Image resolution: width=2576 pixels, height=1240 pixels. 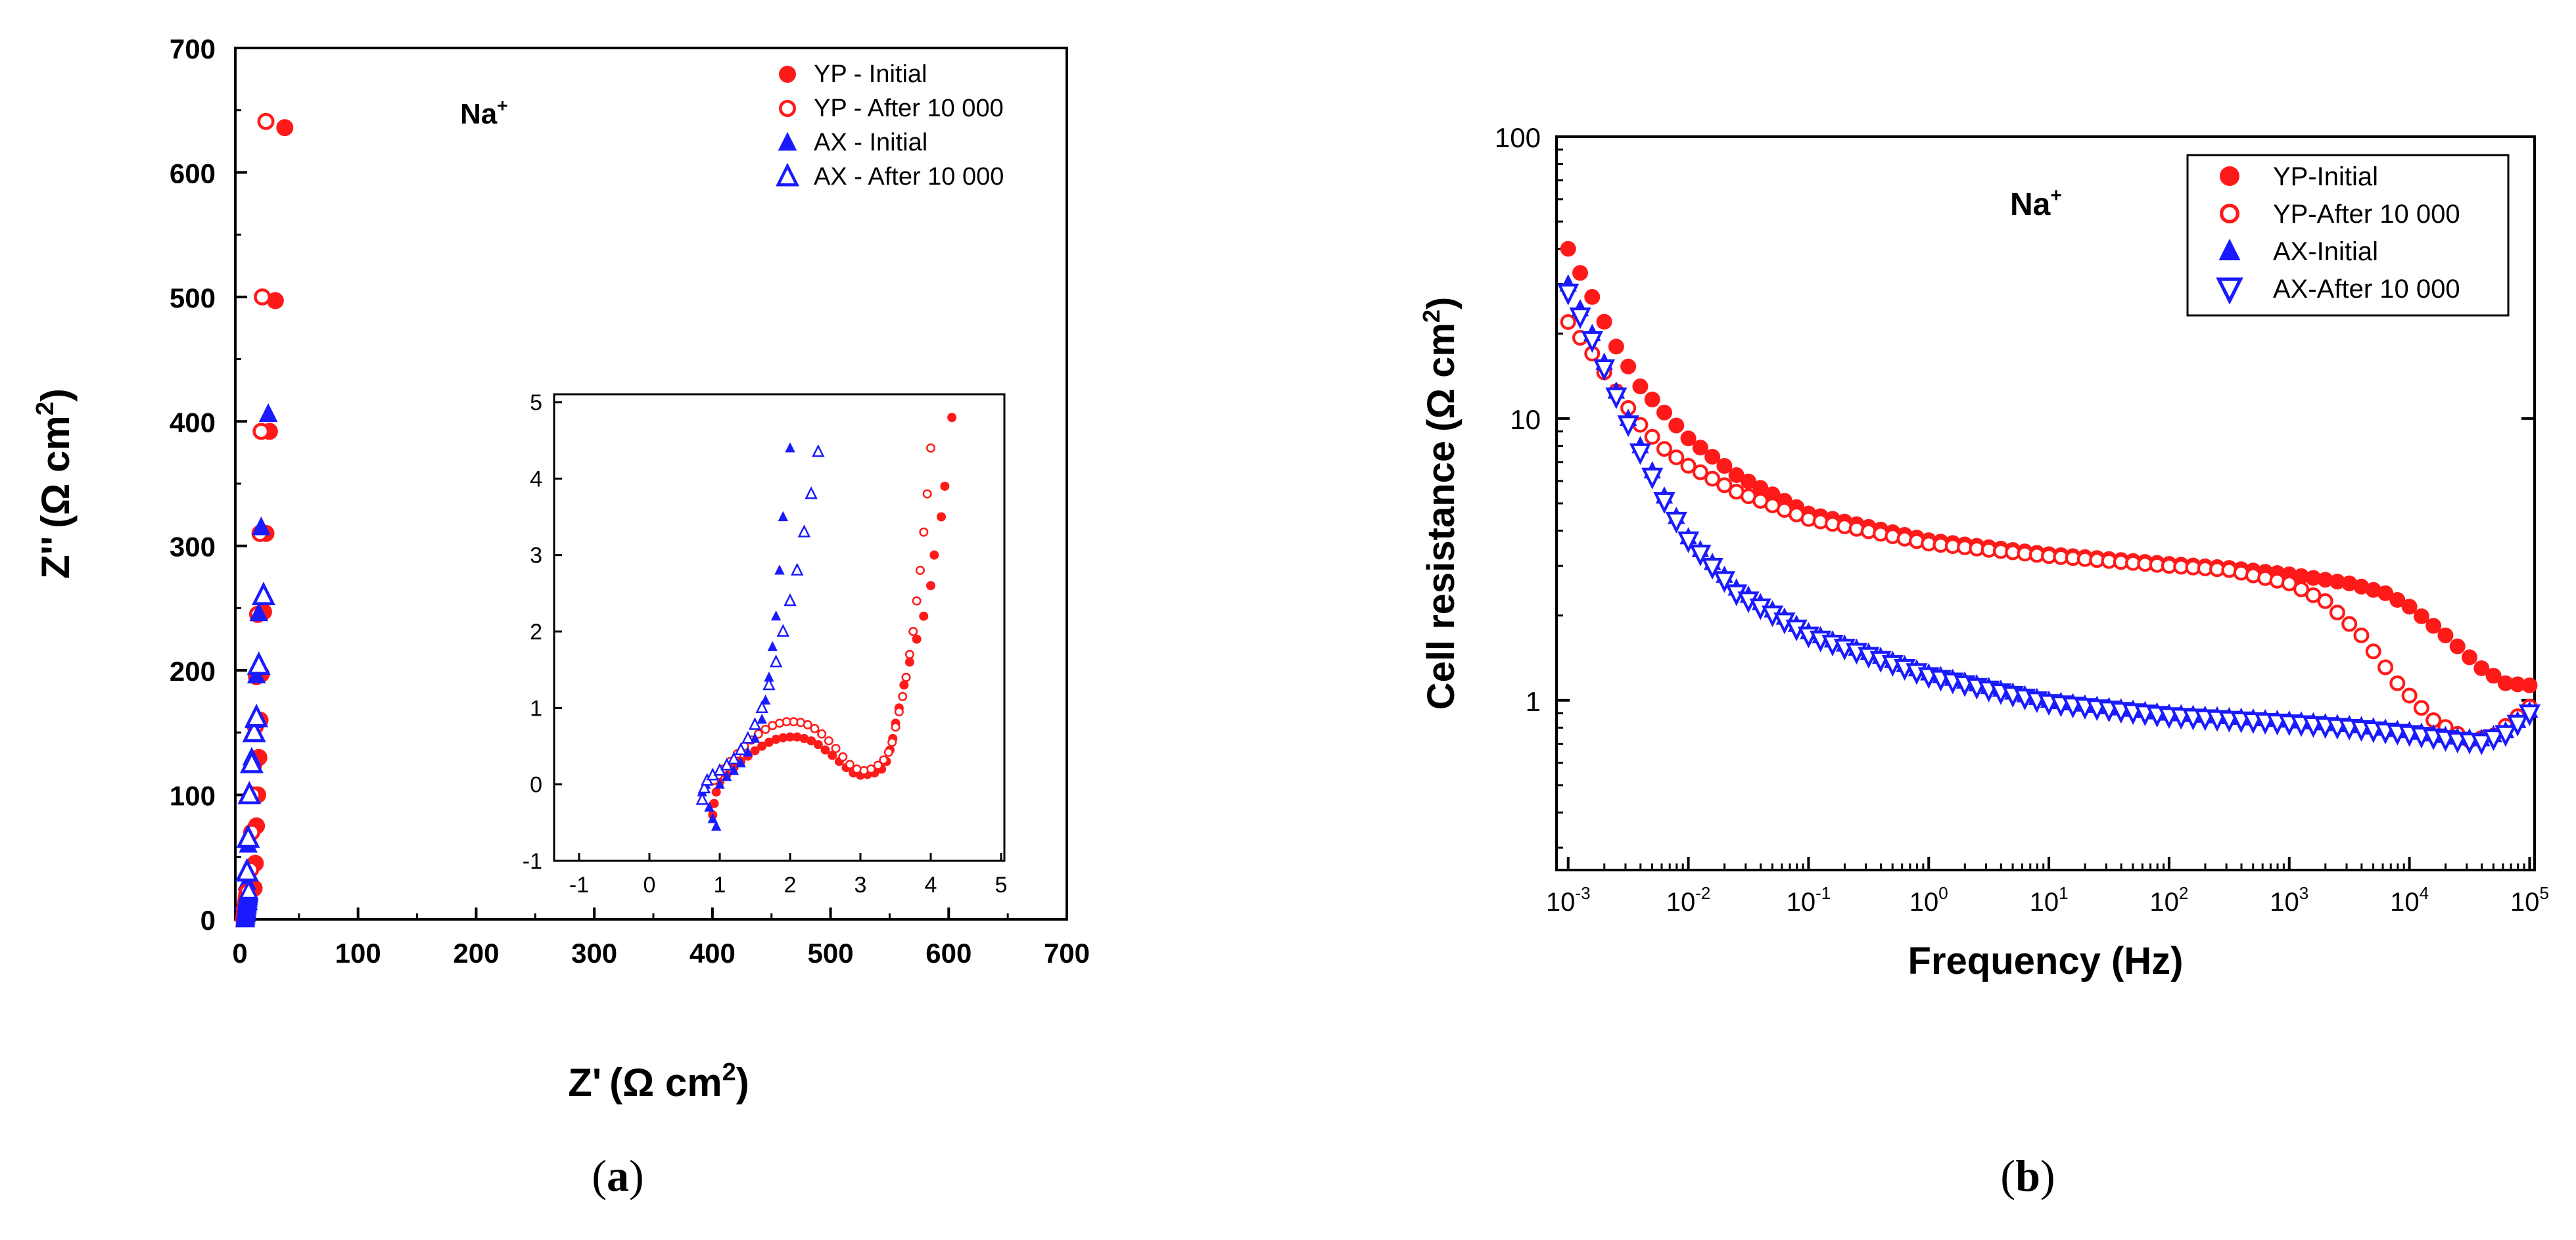 I want to click on y-tick-label: 300, so click(x=193, y=547).